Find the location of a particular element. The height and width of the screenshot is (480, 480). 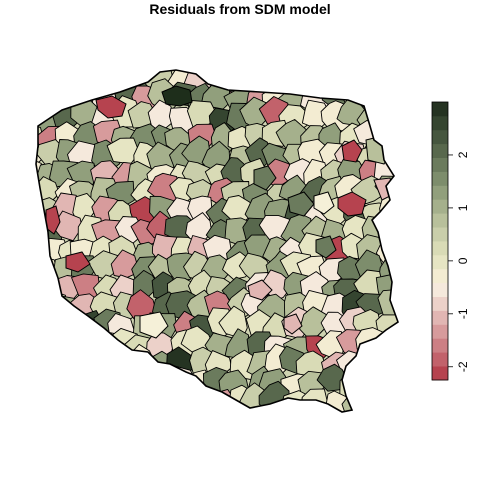

legend-tick-label: -1 is located at coordinates (463, 313).